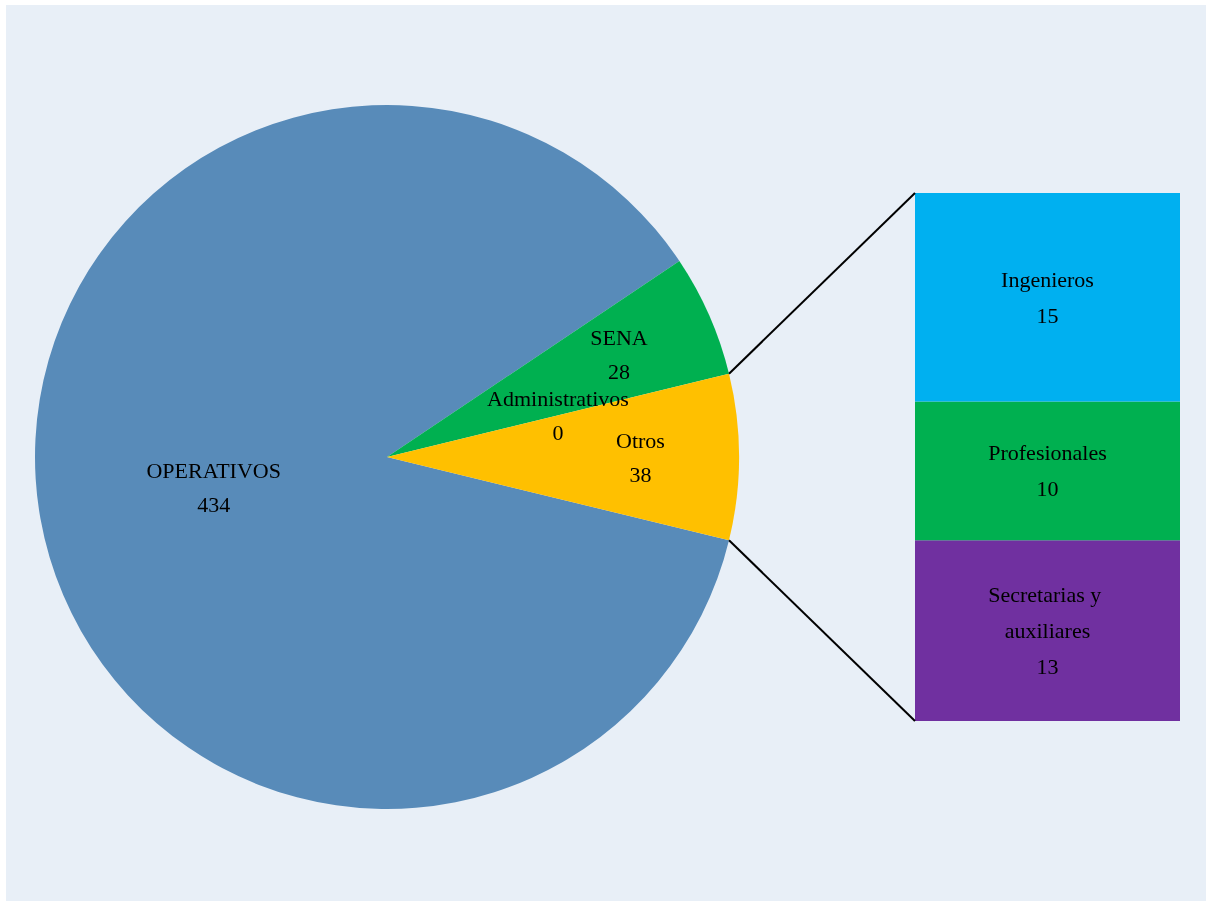 The width and height of the screenshot is (1214, 905). What do you see at coordinates (640, 440) in the screenshot?
I see `slice-label: Otros` at bounding box center [640, 440].